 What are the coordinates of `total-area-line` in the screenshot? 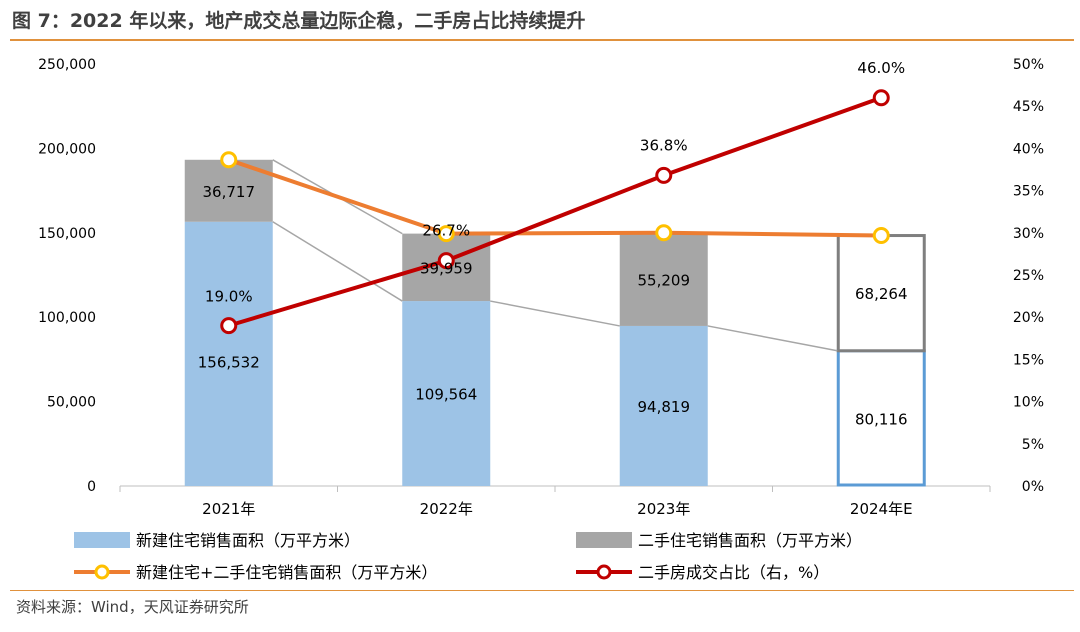 It's located at (555, 197).